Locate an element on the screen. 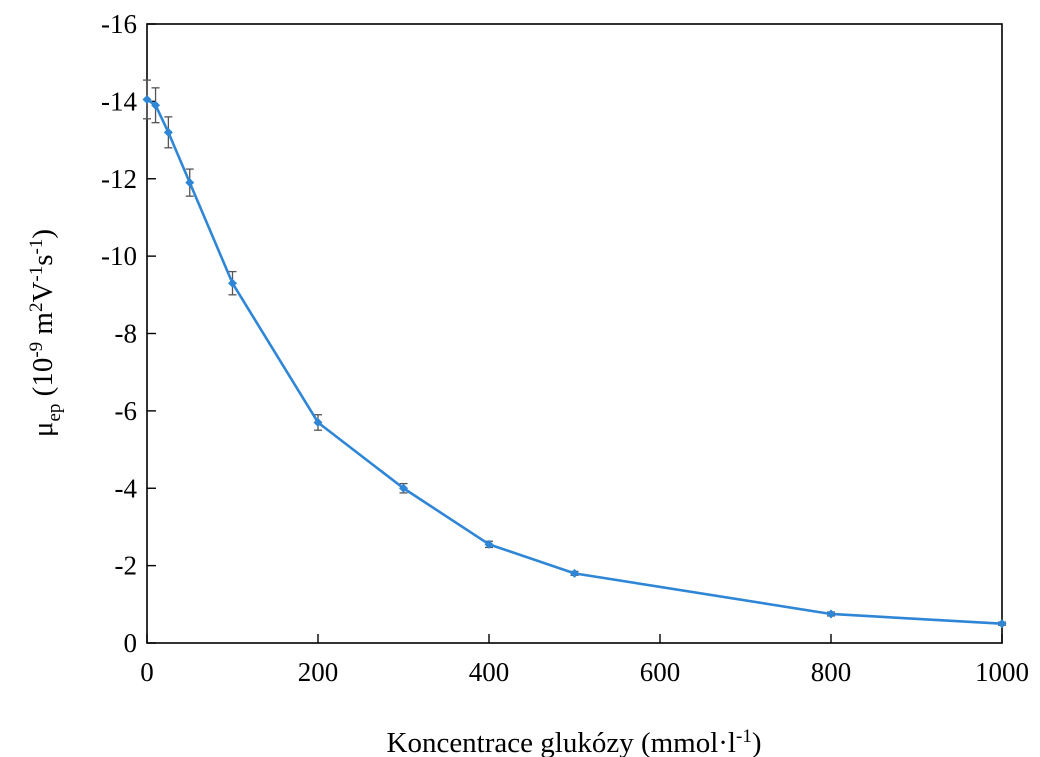 Image resolution: width=1040 pixels, height=757 pixels. y-tick-label: -12 is located at coordinates (119, 179).